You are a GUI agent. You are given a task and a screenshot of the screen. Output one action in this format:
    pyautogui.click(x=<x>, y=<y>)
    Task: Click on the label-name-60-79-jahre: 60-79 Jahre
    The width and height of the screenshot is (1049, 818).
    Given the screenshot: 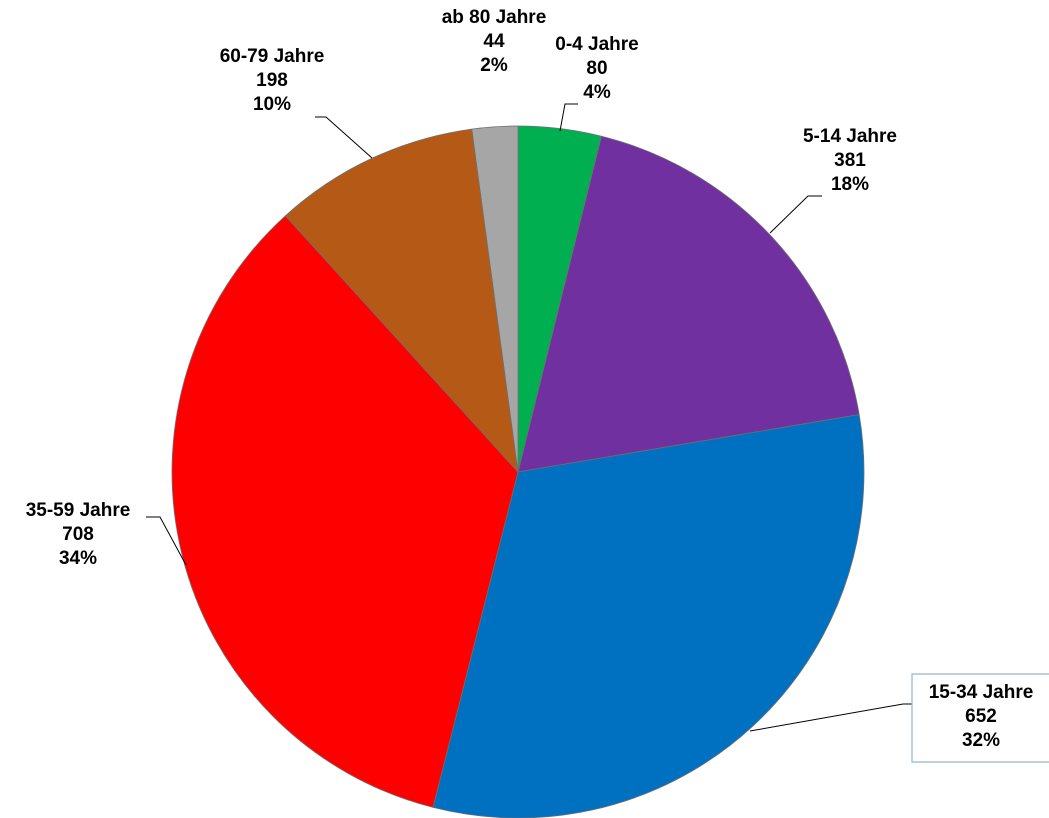 What is the action you would take?
    pyautogui.click(x=272, y=56)
    